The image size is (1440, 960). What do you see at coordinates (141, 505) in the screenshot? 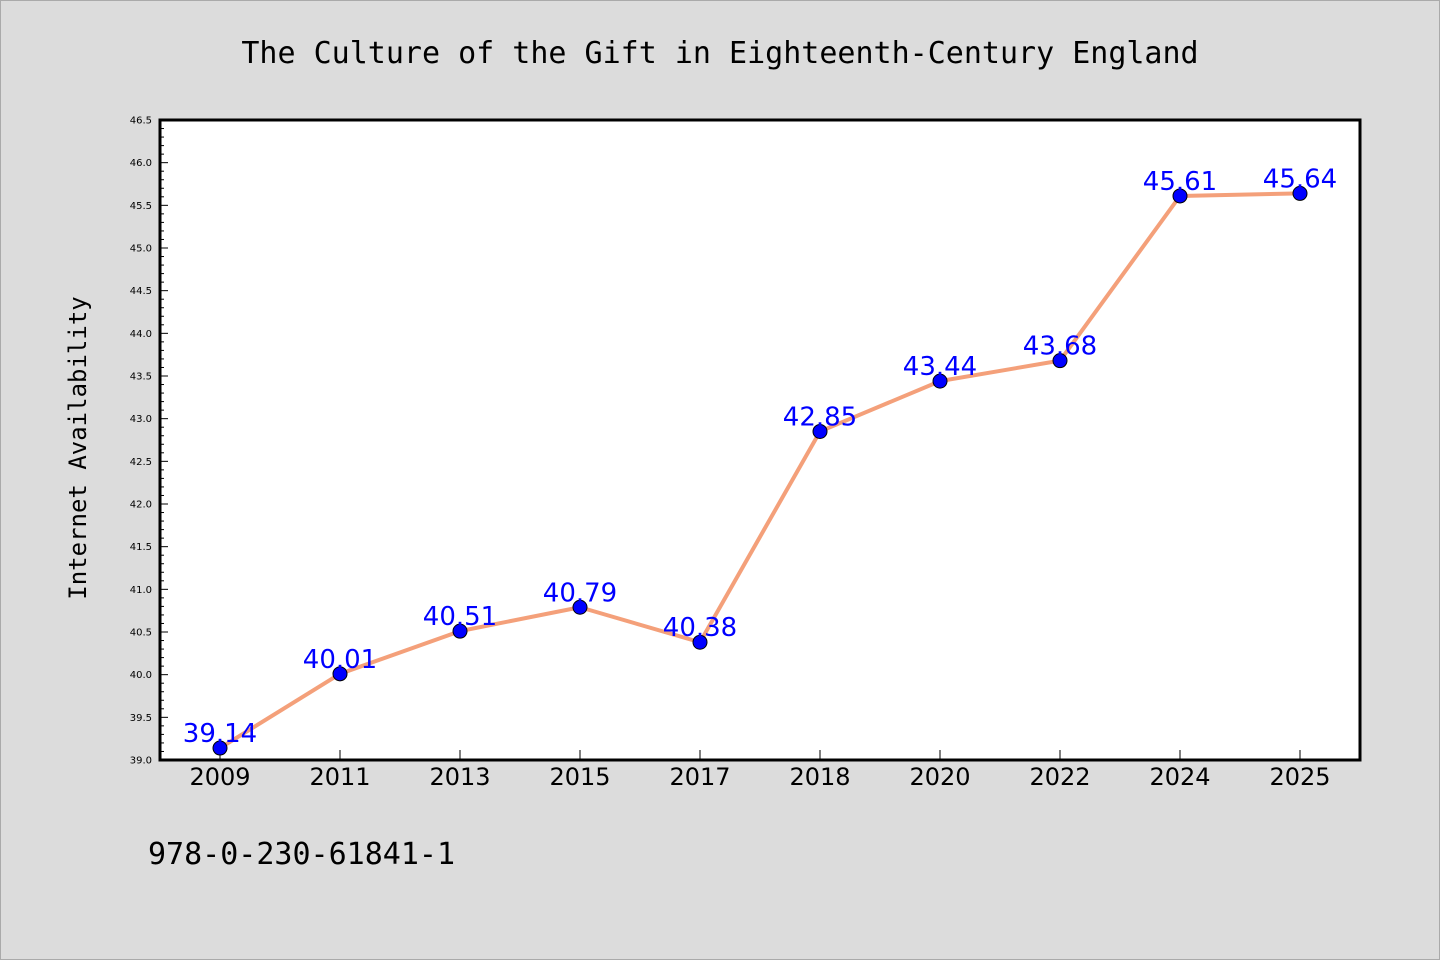
I see `y-tick-label: 42.0` at bounding box center [141, 505].